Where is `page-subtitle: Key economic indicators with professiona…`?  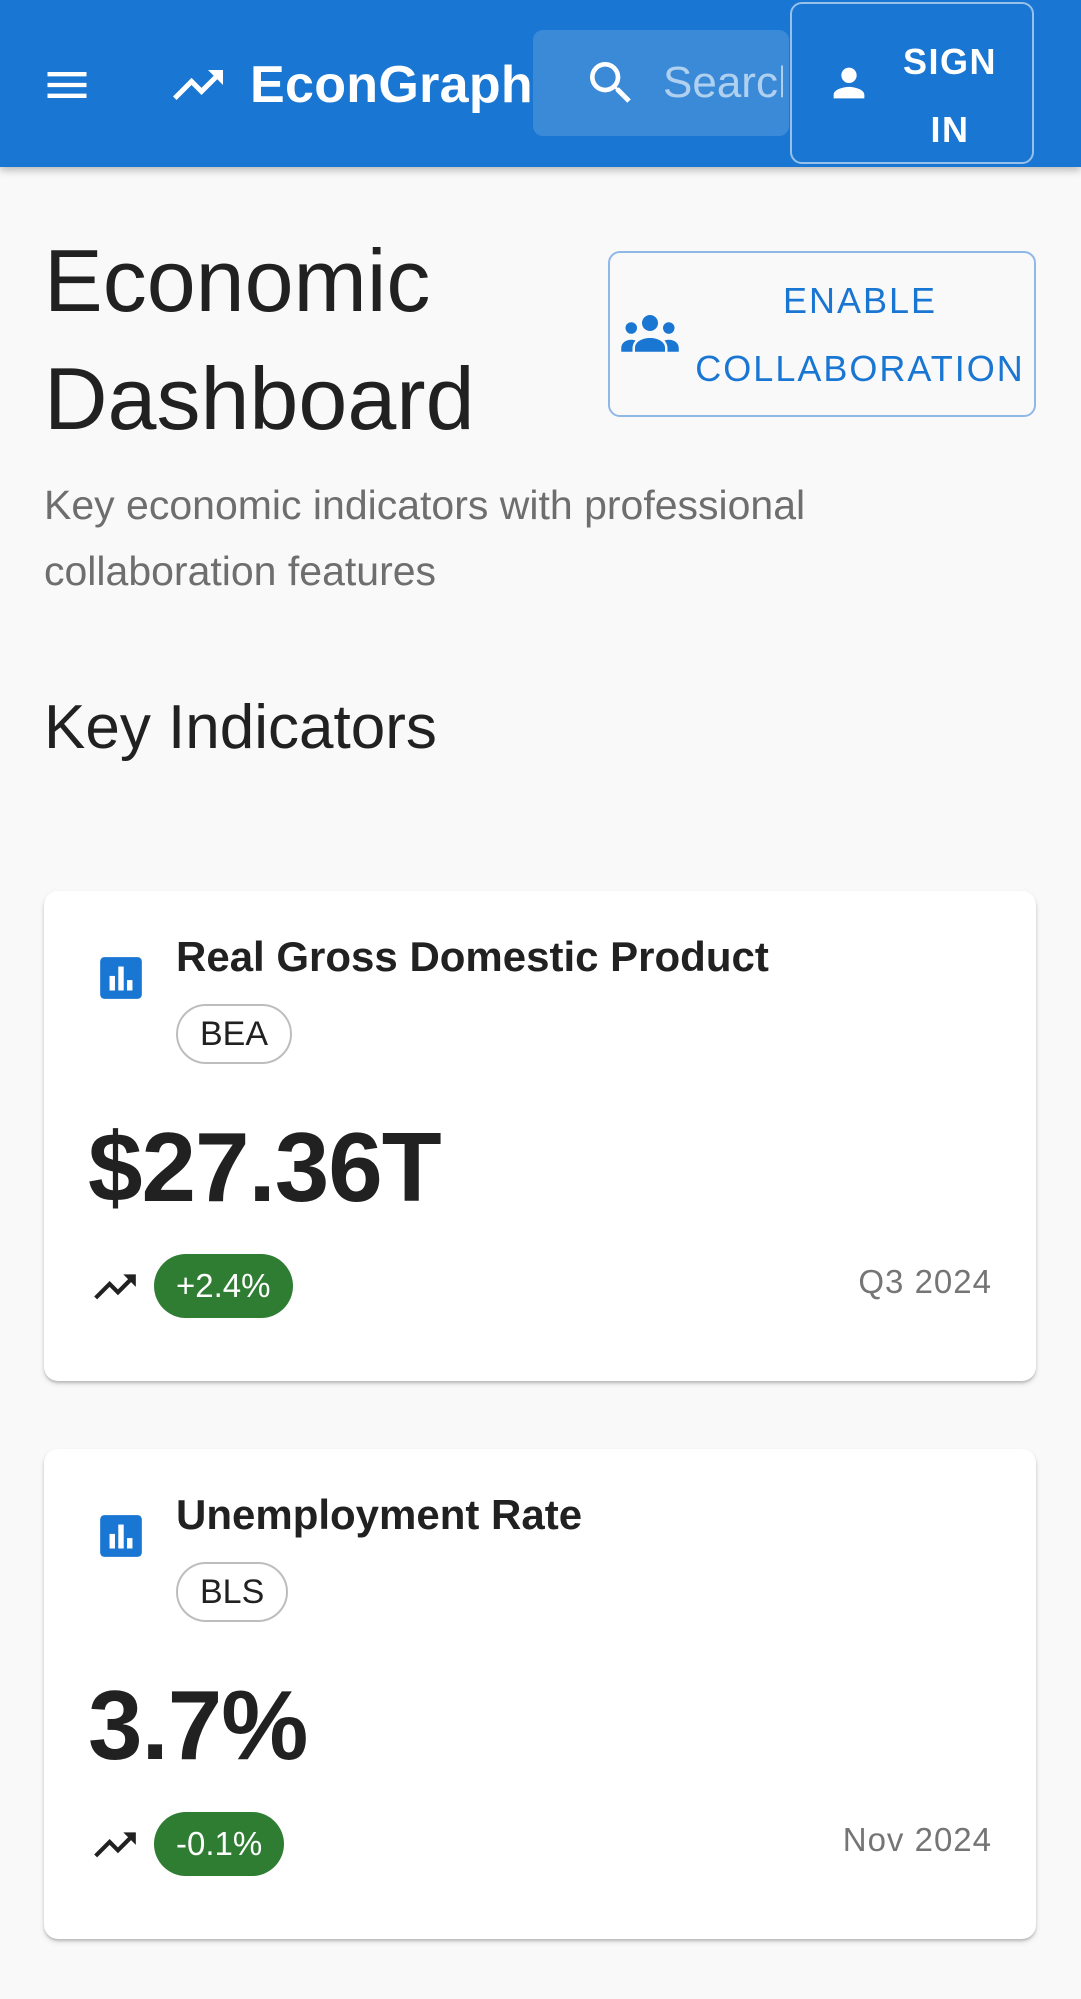 page-subtitle: Key economic indicators with professiona… is located at coordinates (425, 538).